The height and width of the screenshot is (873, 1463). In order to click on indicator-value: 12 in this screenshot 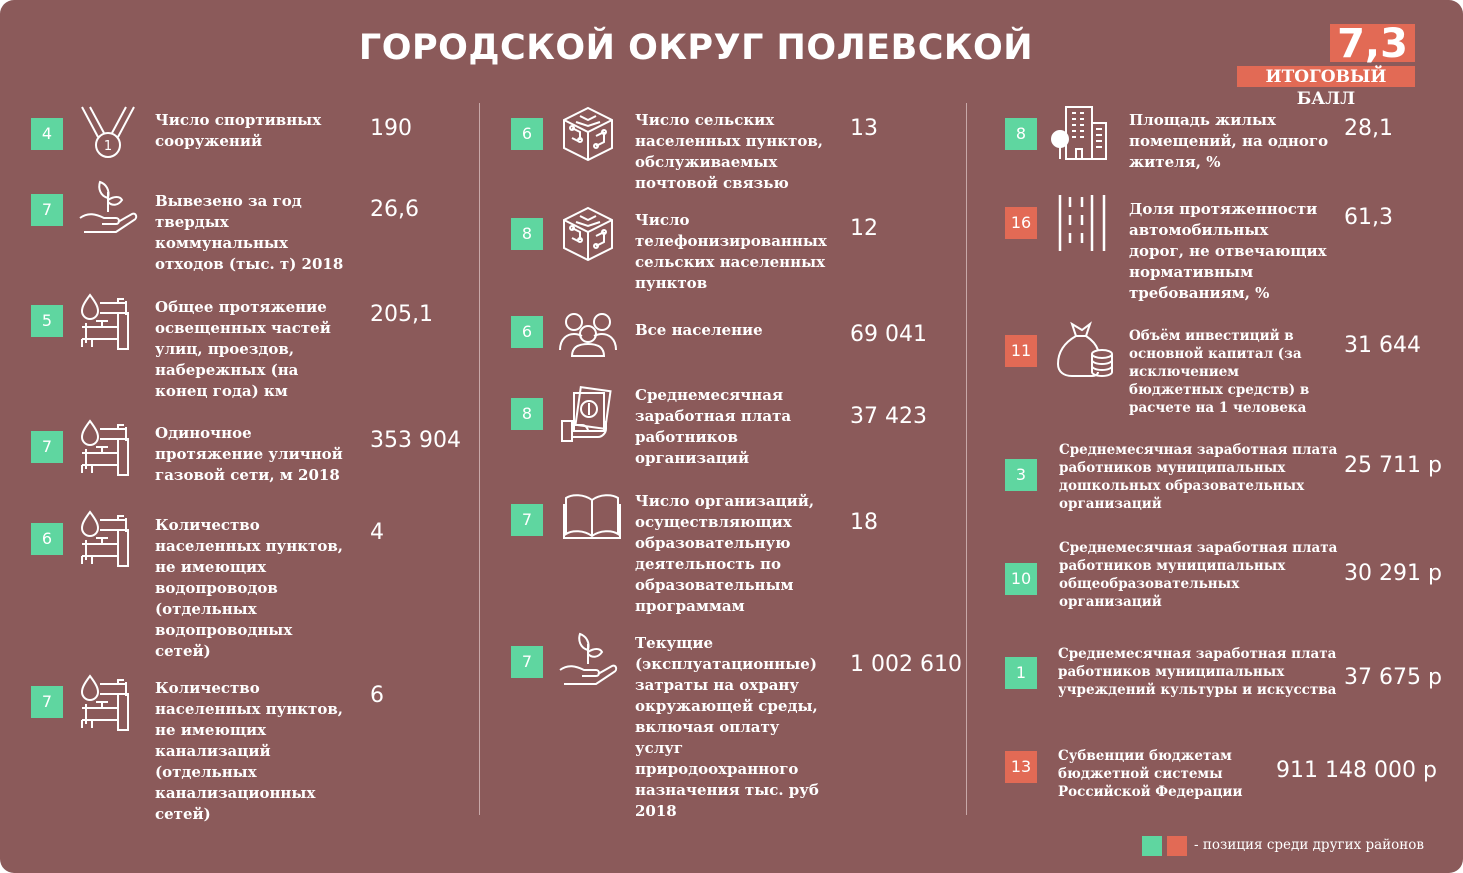, I will do `click(864, 228)`.